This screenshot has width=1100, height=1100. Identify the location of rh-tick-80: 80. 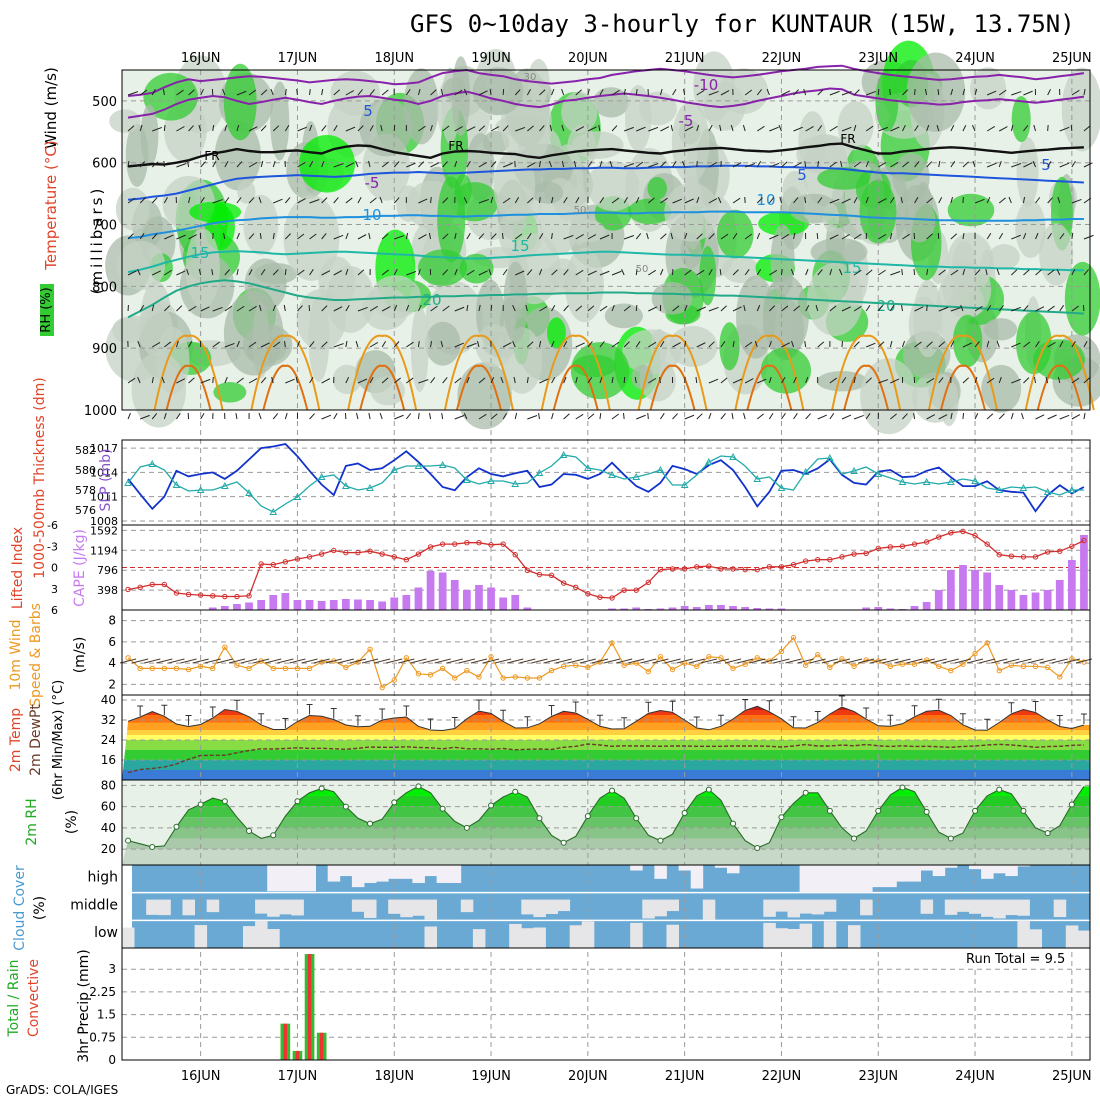
(108, 785).